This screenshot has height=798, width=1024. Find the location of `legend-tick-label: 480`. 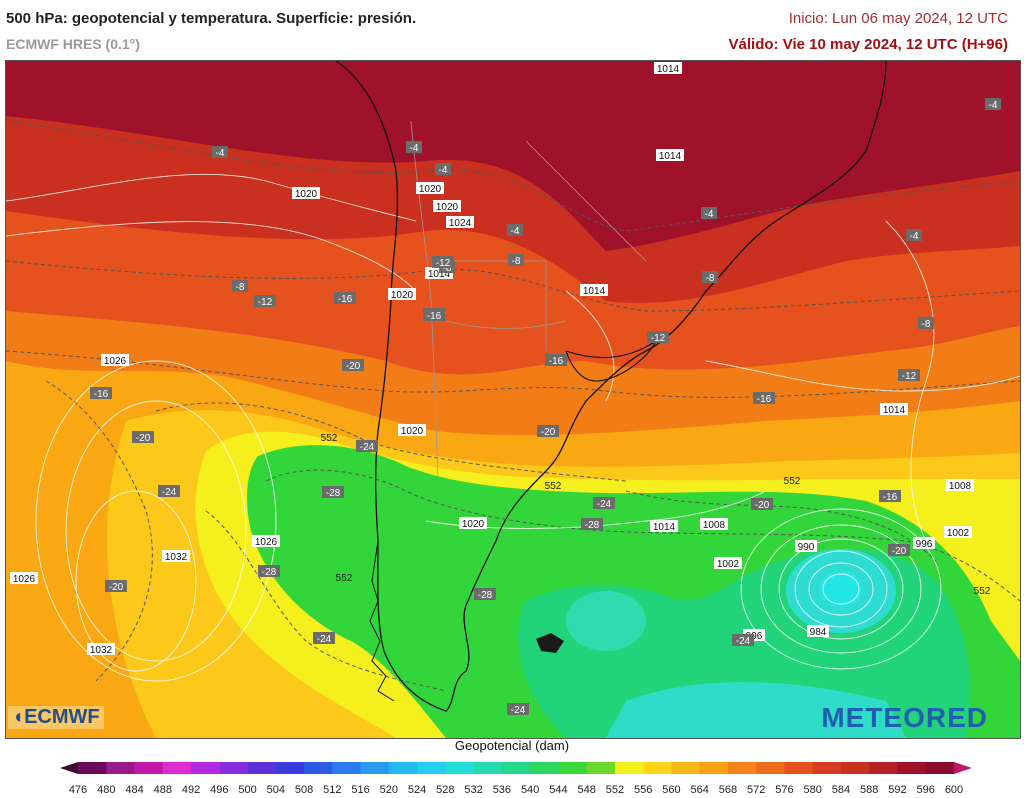

legend-tick-label: 480 is located at coordinates (106, 790).